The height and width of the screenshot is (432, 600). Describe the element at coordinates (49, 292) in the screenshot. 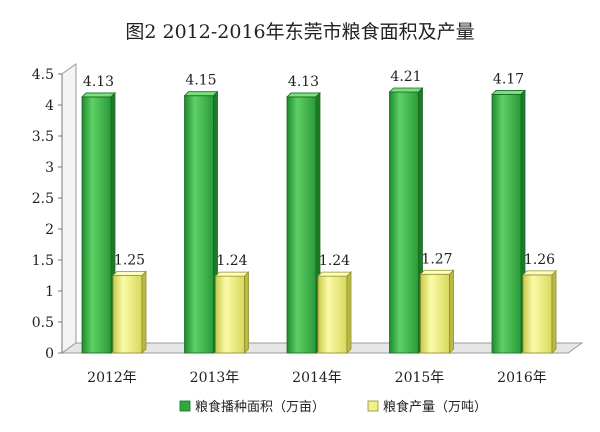

I see `y-tick-label: 1` at that location.